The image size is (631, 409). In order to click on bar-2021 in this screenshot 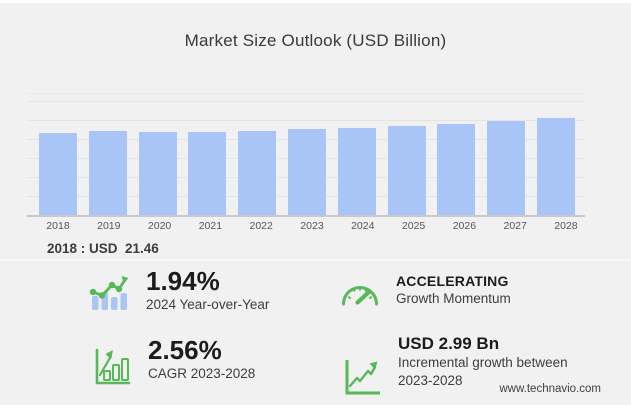, I will do `click(207, 173)`.